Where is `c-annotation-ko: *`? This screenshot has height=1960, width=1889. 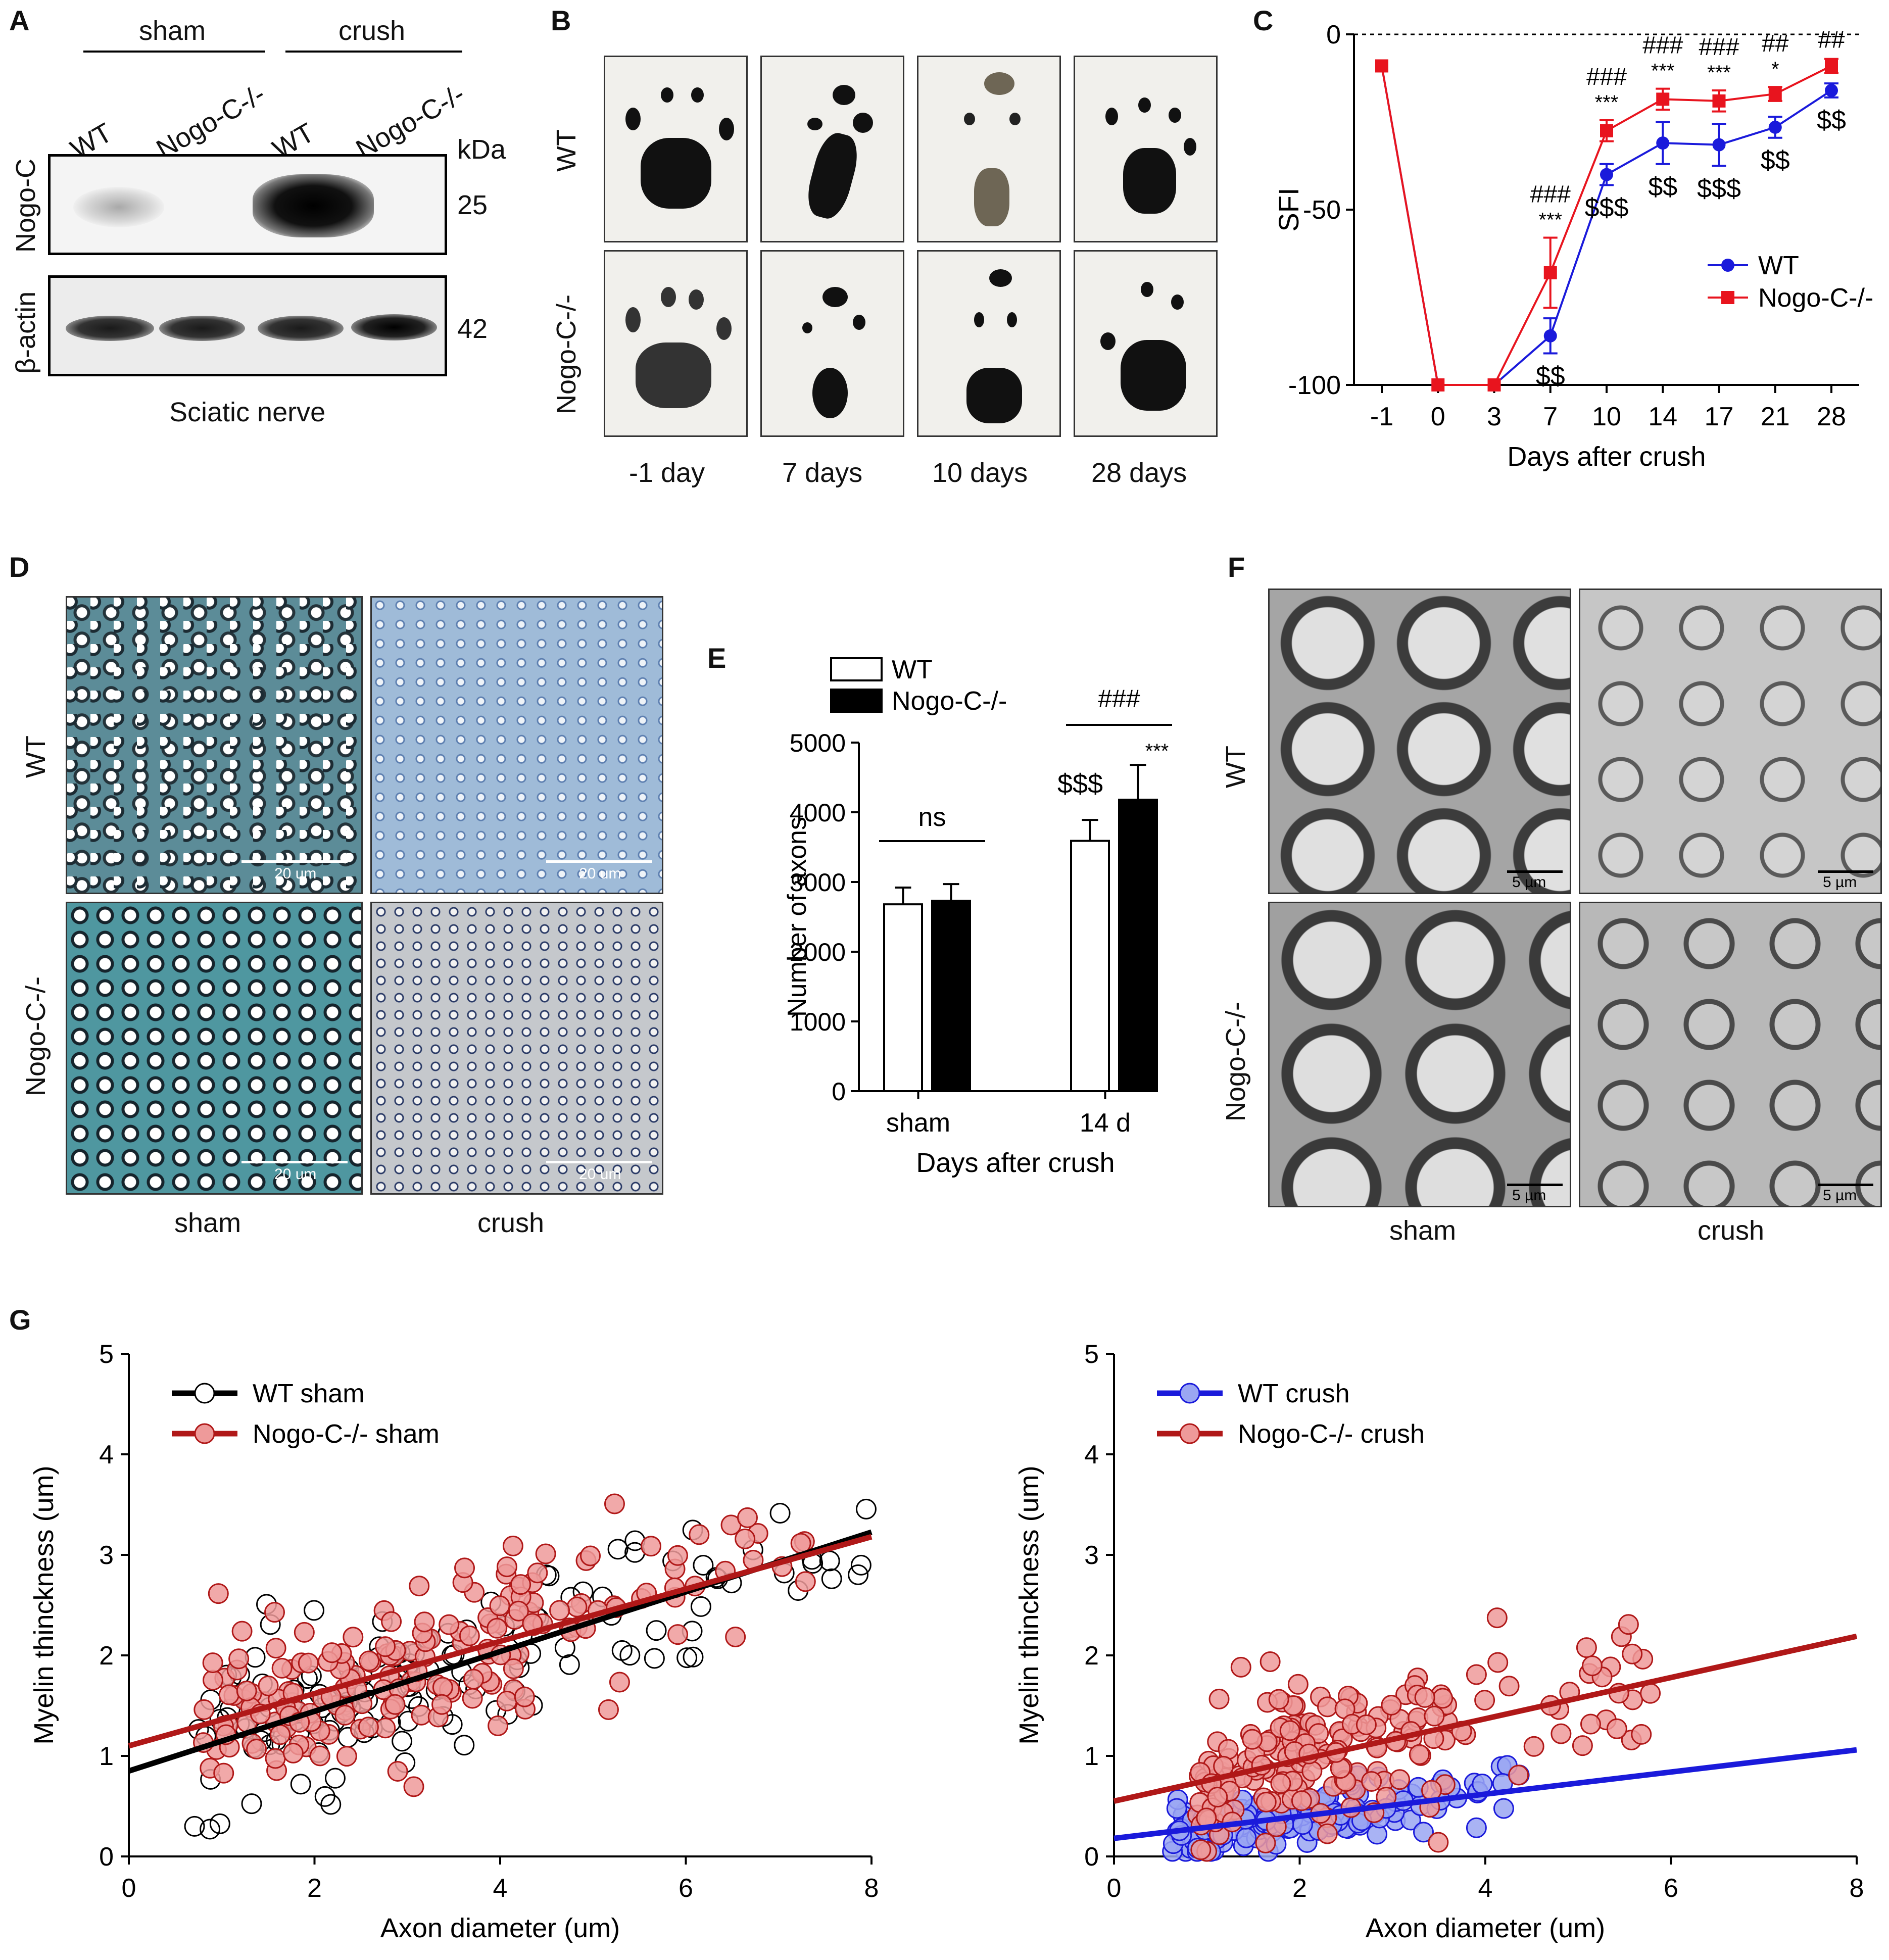 c-annotation-ko: * is located at coordinates (1775, 69).